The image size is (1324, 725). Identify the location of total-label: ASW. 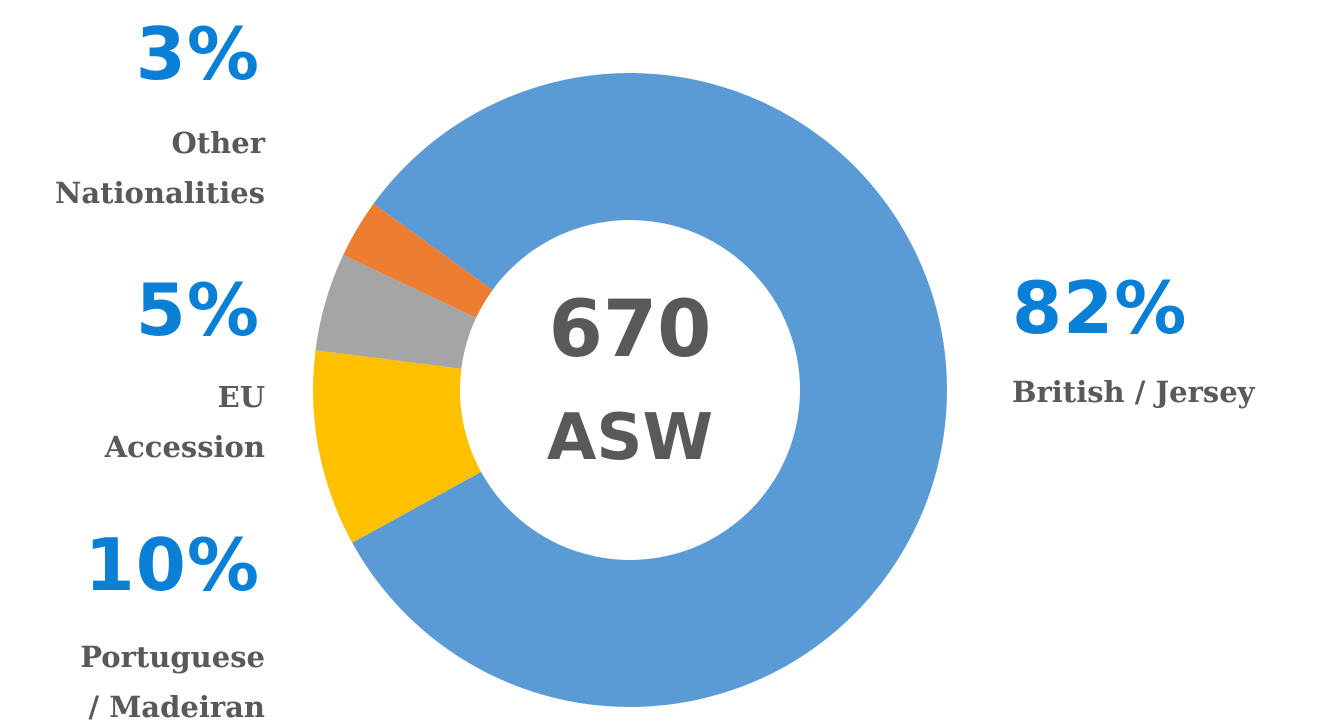
(630, 438).